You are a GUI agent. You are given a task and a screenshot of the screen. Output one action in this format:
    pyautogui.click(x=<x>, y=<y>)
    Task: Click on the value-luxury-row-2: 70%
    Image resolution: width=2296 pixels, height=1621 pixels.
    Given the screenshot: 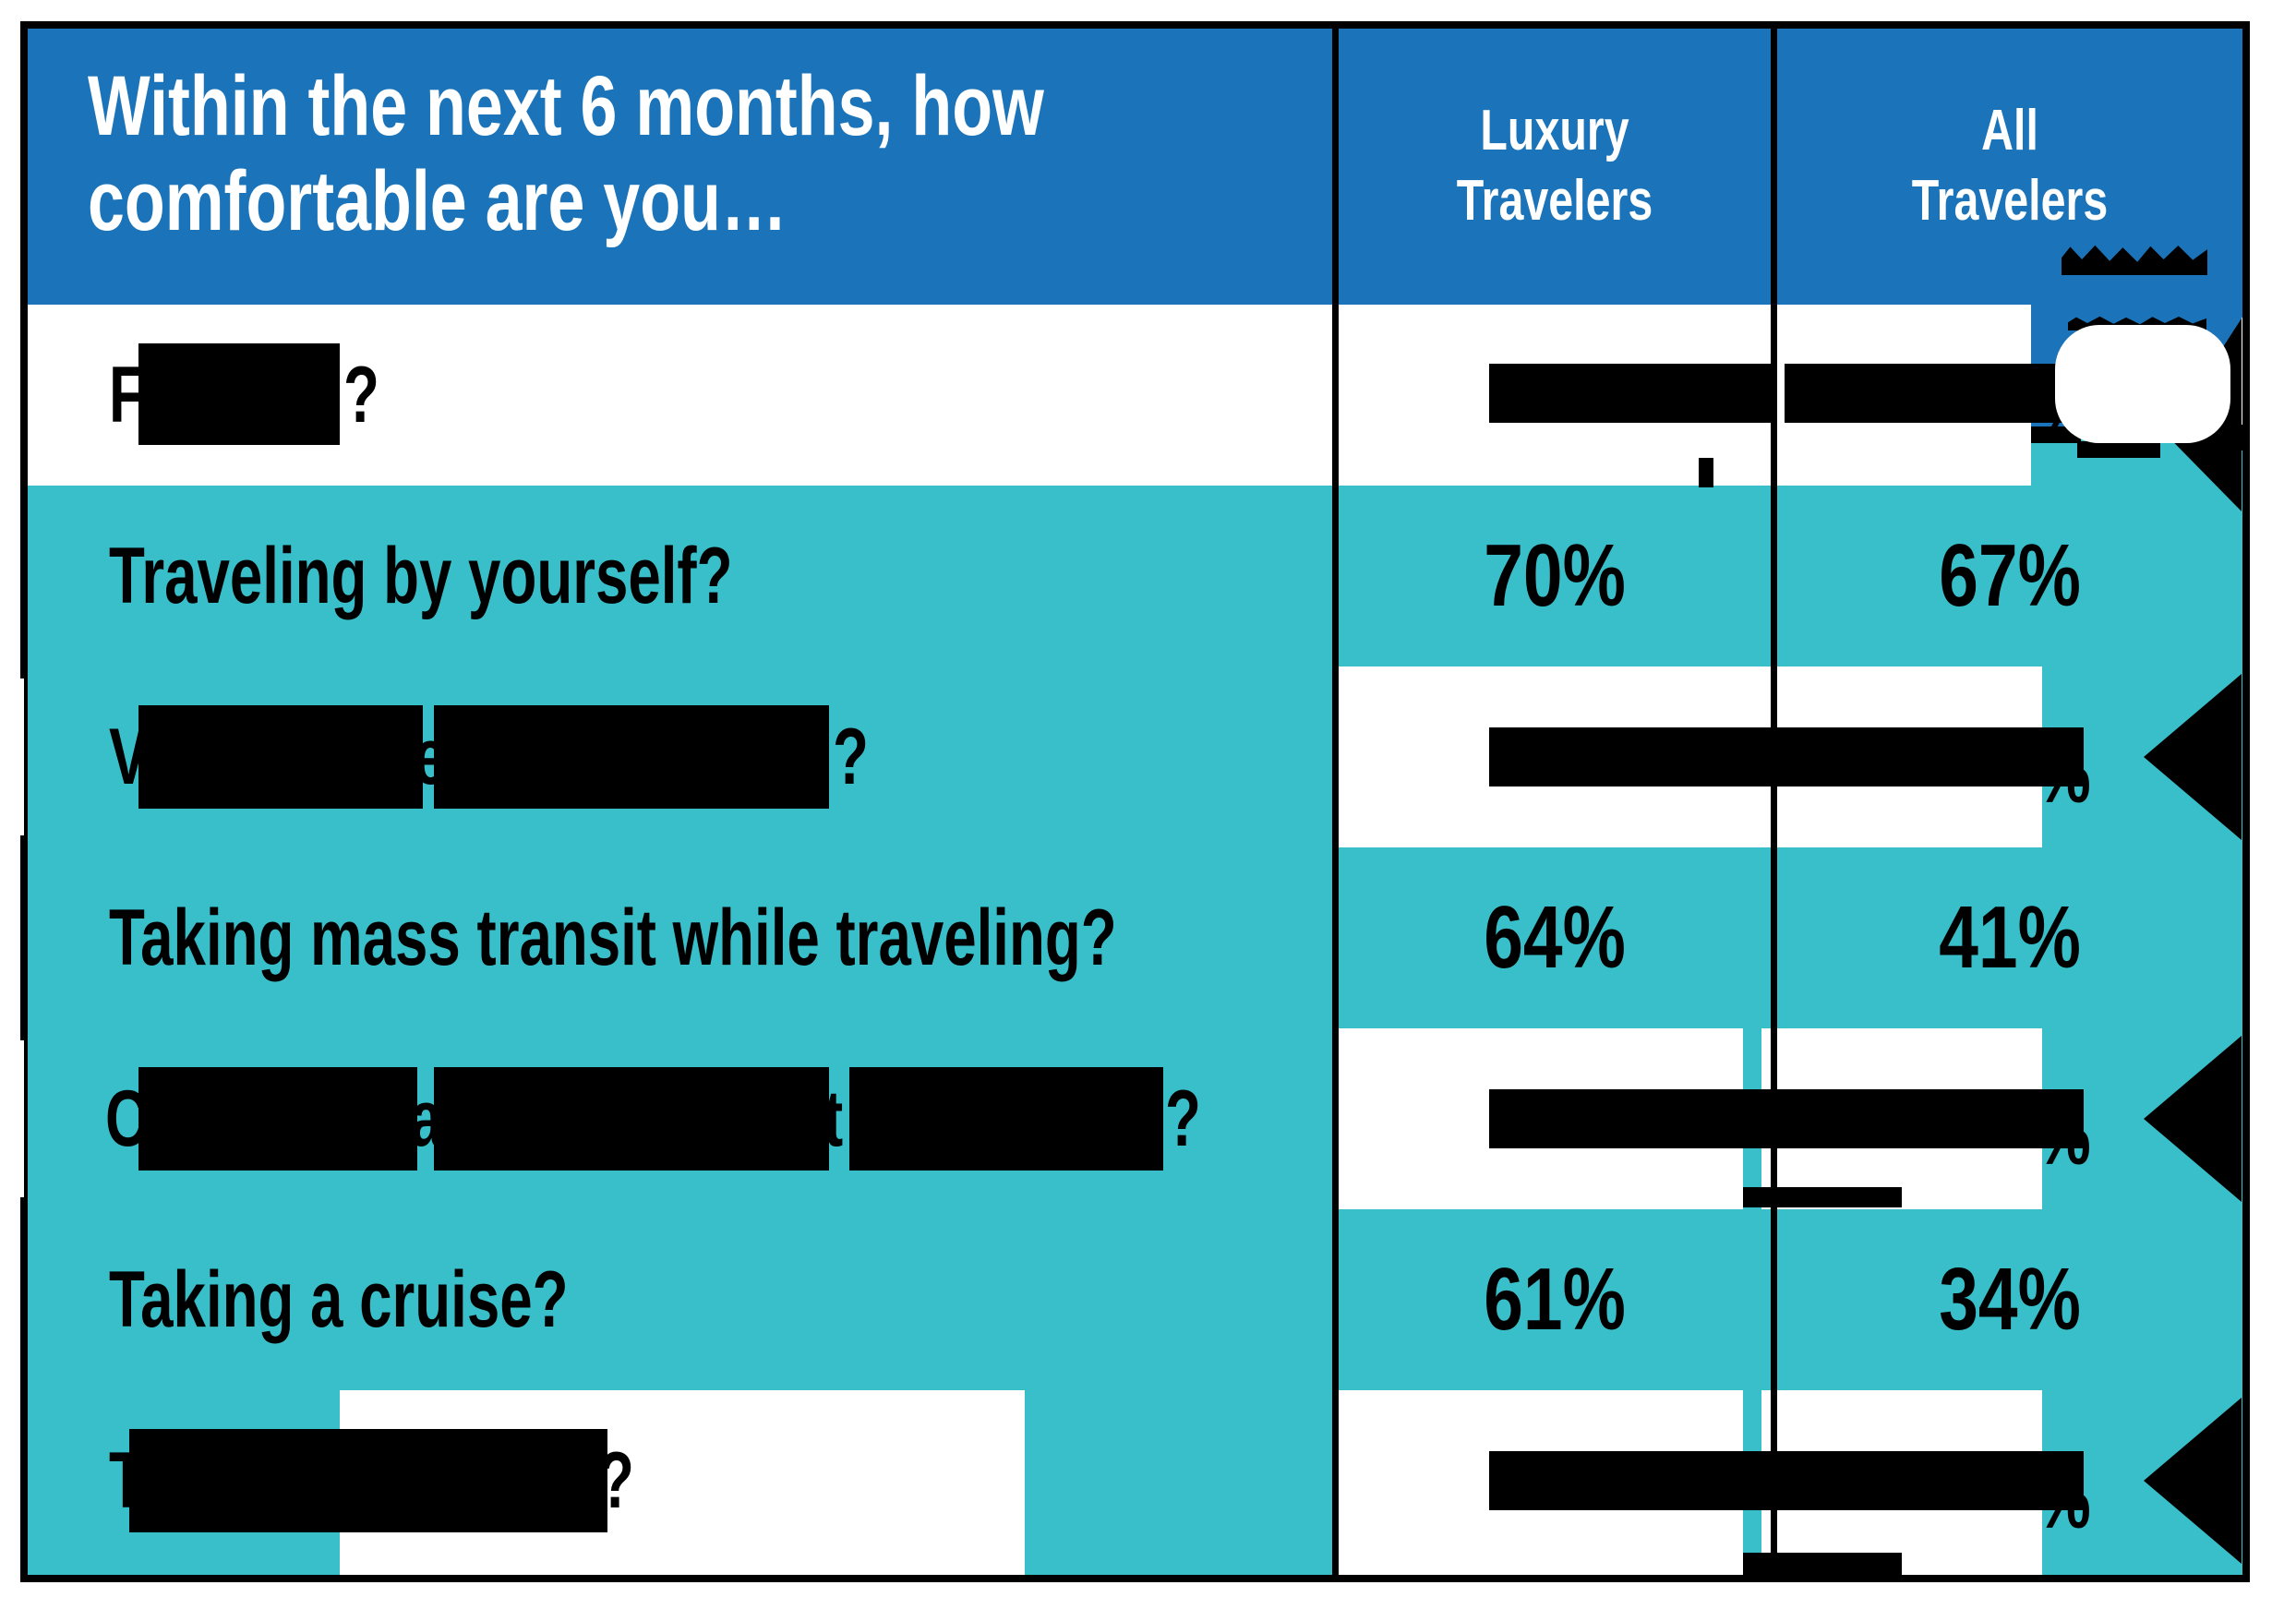 What is the action you would take?
    pyautogui.click(x=1555, y=576)
    